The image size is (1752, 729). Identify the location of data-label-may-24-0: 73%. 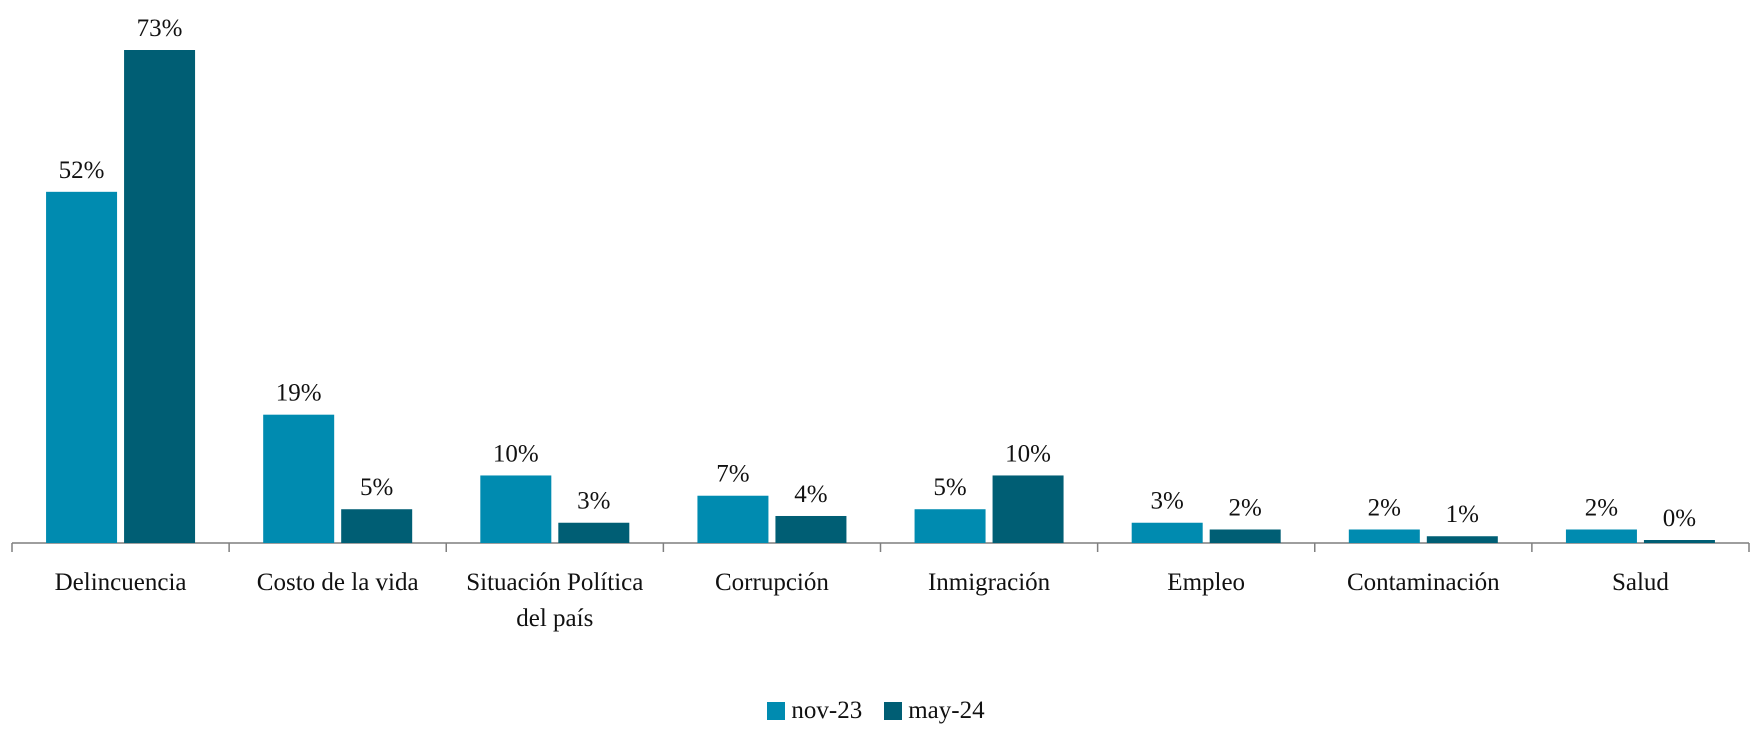
(160, 28).